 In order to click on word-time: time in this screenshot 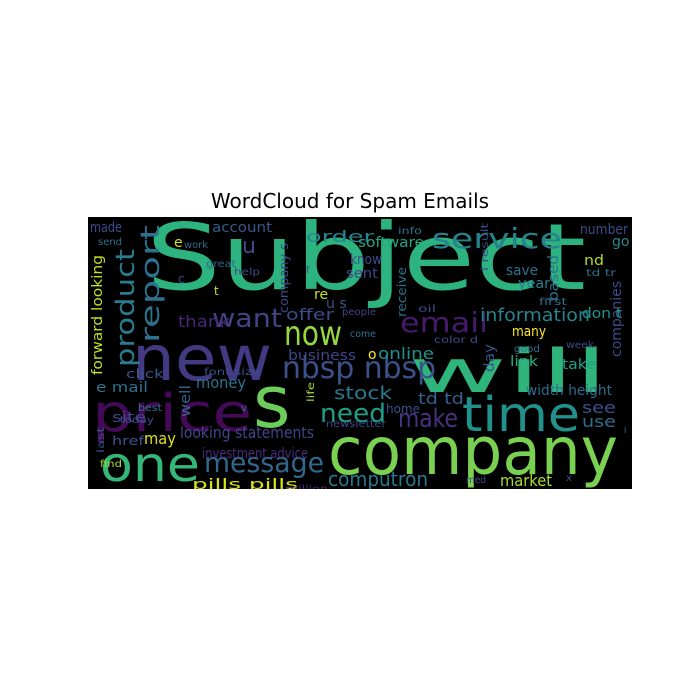, I will do `click(521, 415)`.